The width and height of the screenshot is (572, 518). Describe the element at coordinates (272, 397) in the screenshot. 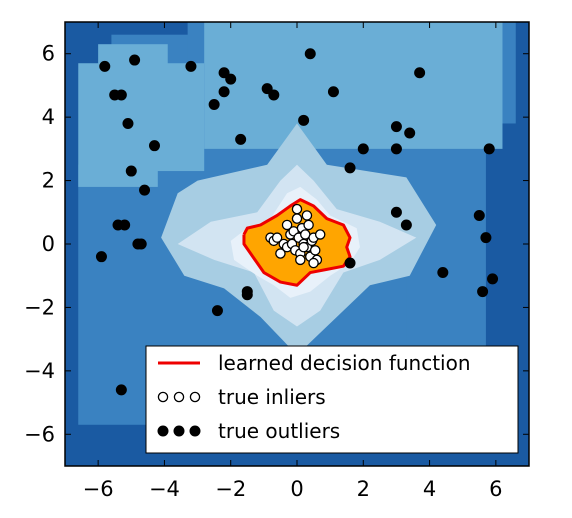

I see `legend-label: true inliers` at that location.